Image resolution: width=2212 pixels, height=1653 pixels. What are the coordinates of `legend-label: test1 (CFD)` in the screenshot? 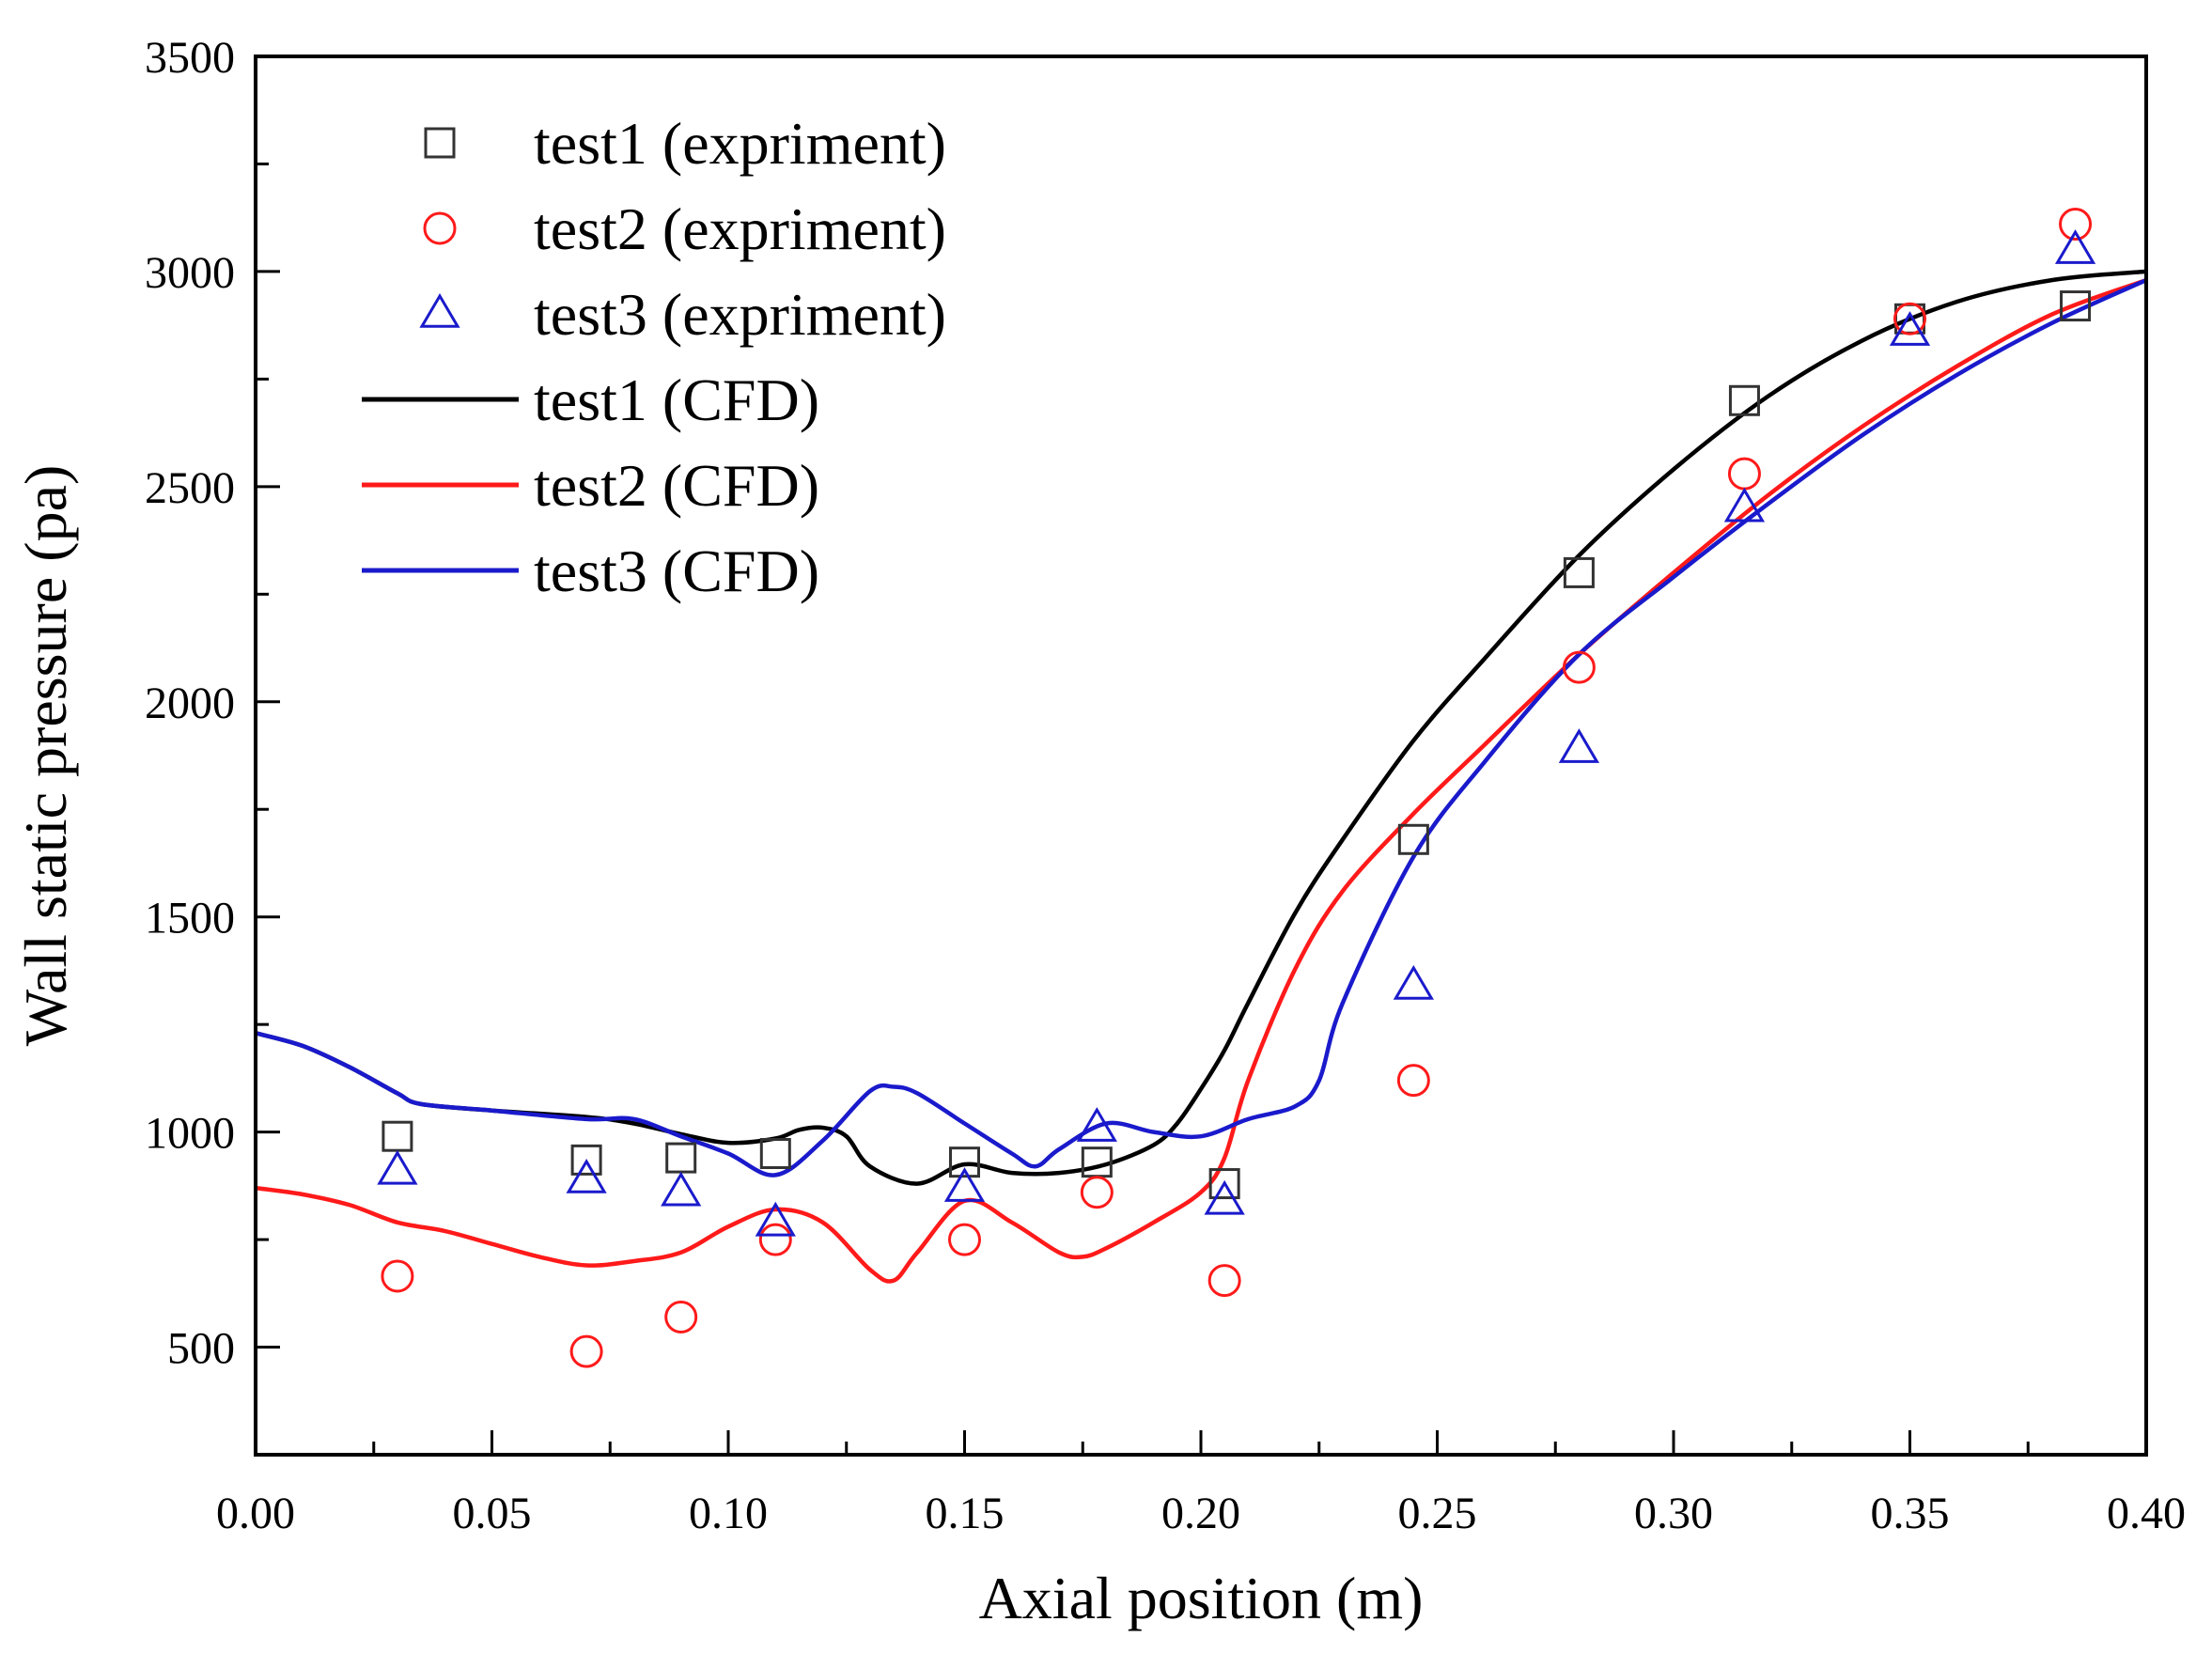 It's located at (676, 399).